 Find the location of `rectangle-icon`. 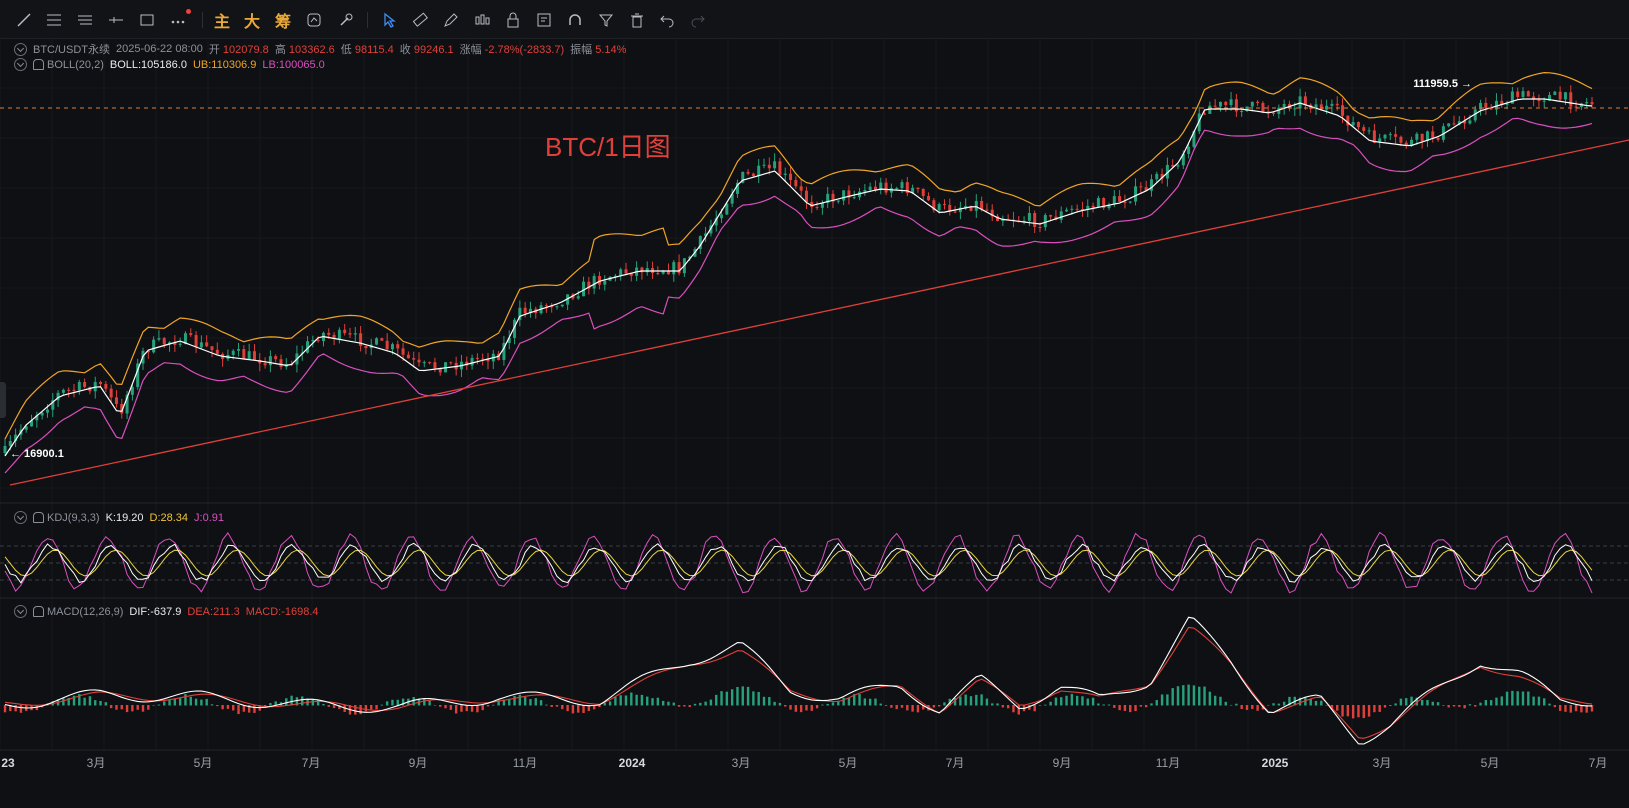

rectangle-icon is located at coordinates (147, 20).